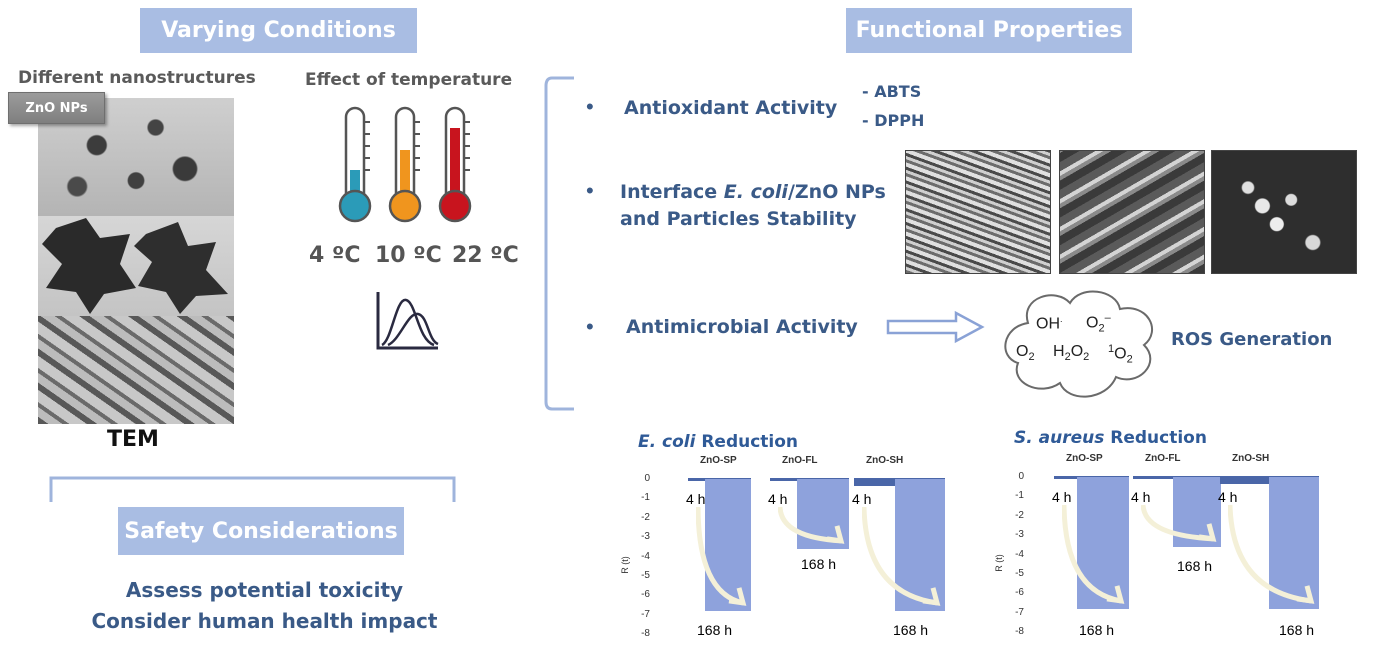  Describe the element at coordinates (935, 327) in the screenshot. I see `hollow-arrow-icon` at that location.